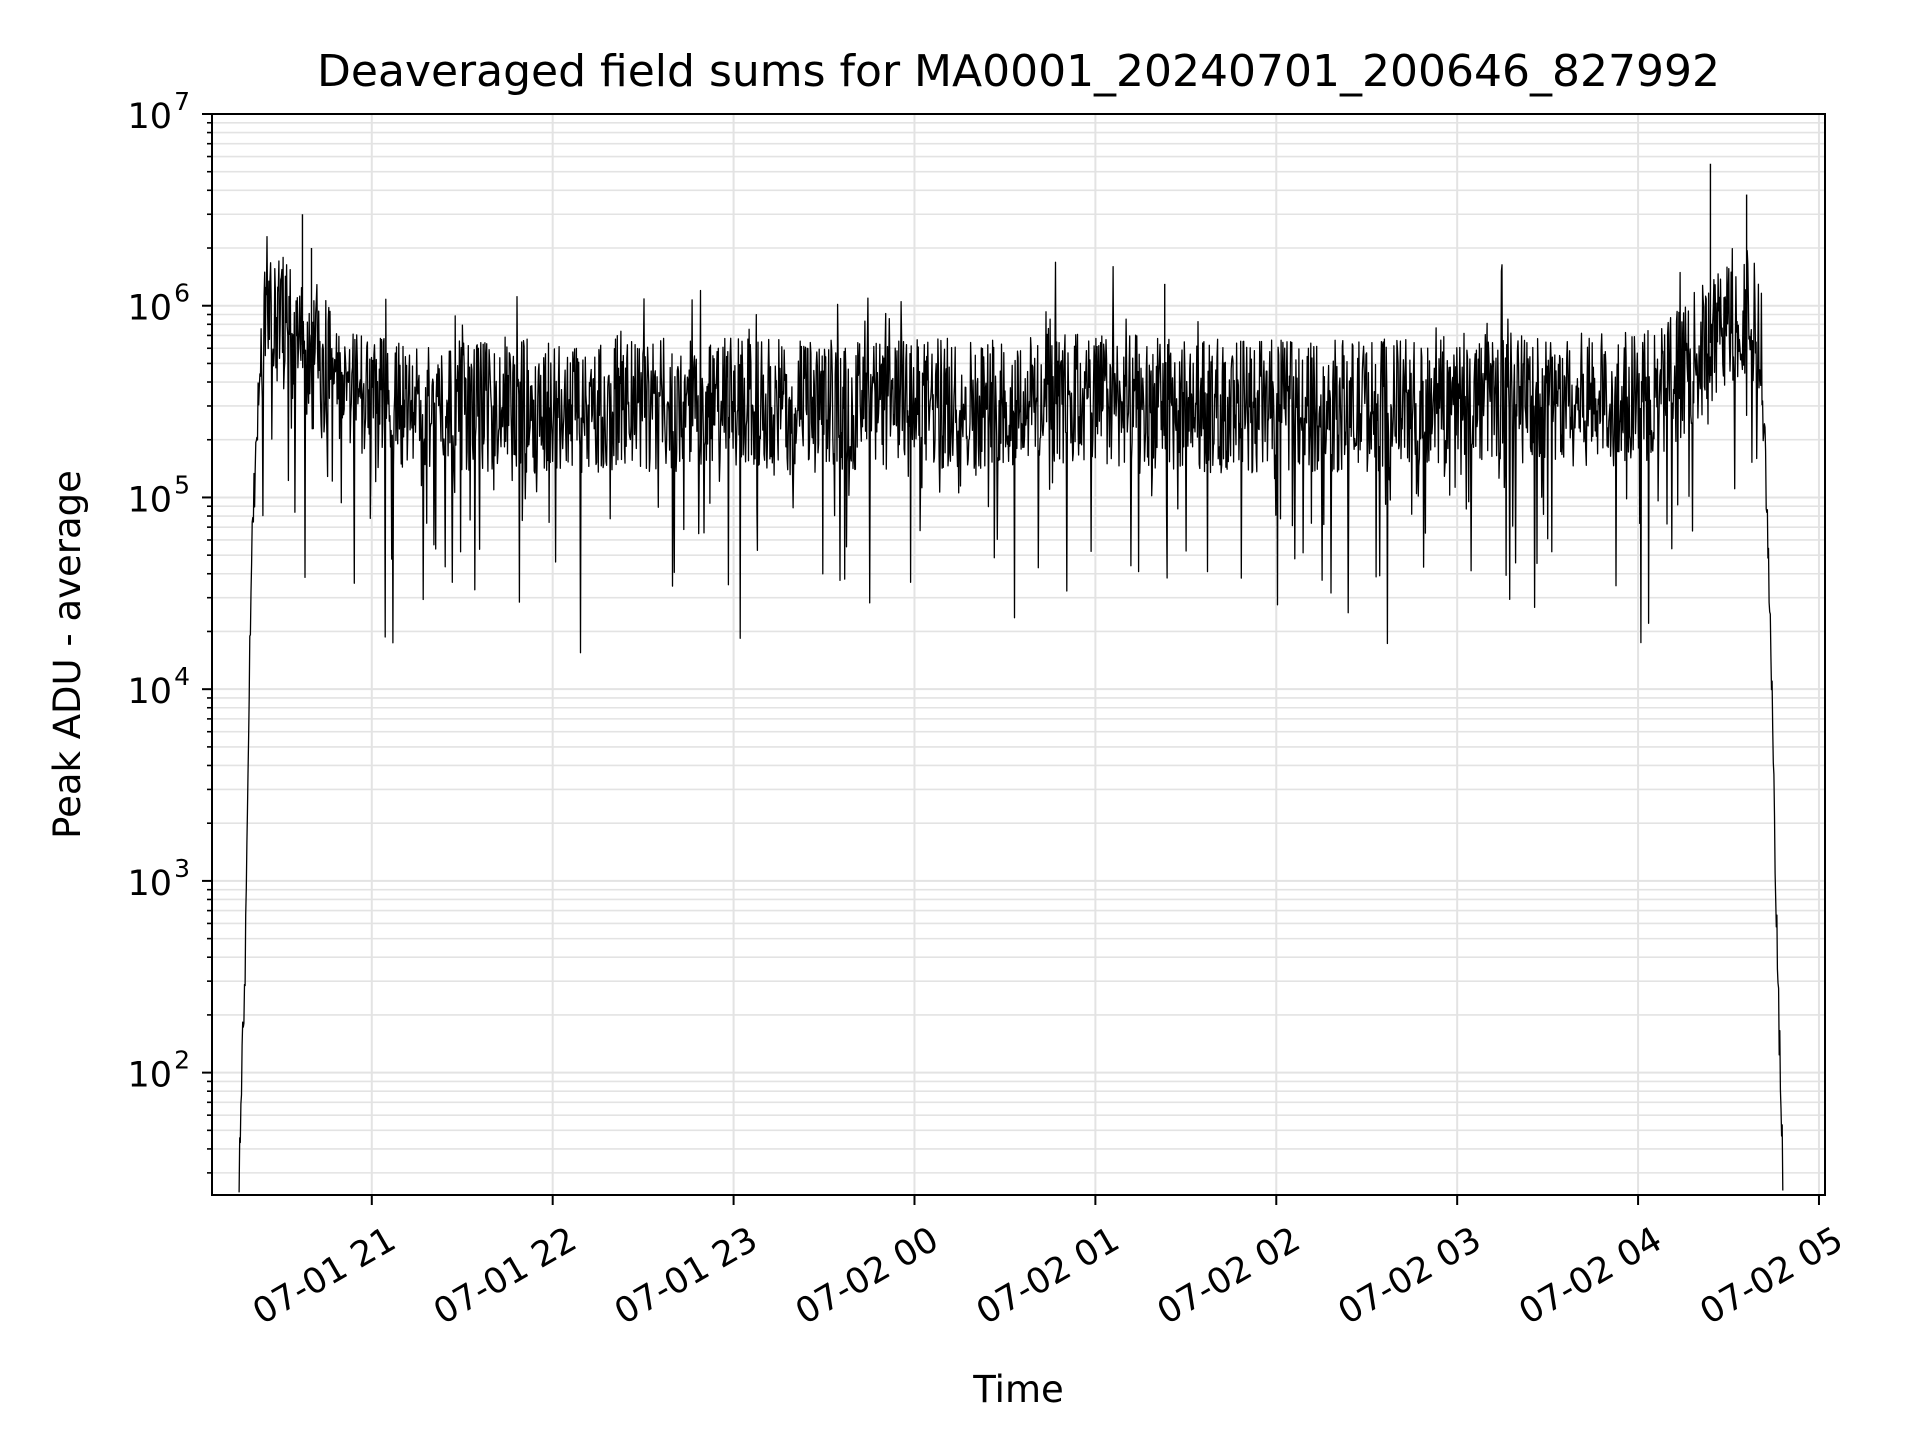 This screenshot has width=1920, height=1440. I want to click on x-tick-label: 07-02 05, so click(1772, 1276).